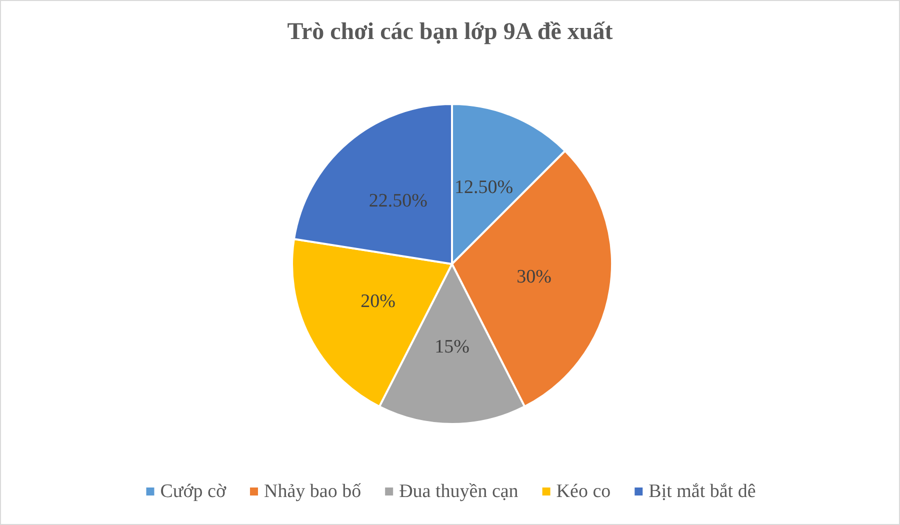 The height and width of the screenshot is (525, 900). Describe the element at coordinates (702, 491) in the screenshot. I see `legend-label: Bịt mắt bắt dê` at that location.